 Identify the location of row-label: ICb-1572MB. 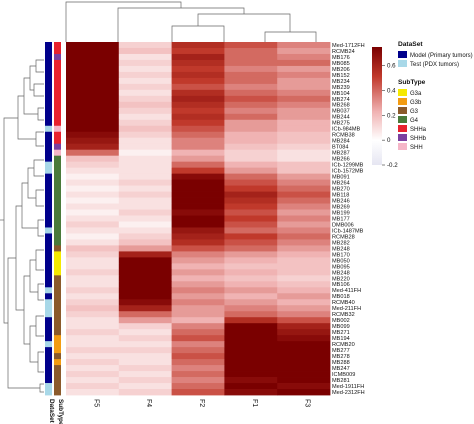
(348, 172).